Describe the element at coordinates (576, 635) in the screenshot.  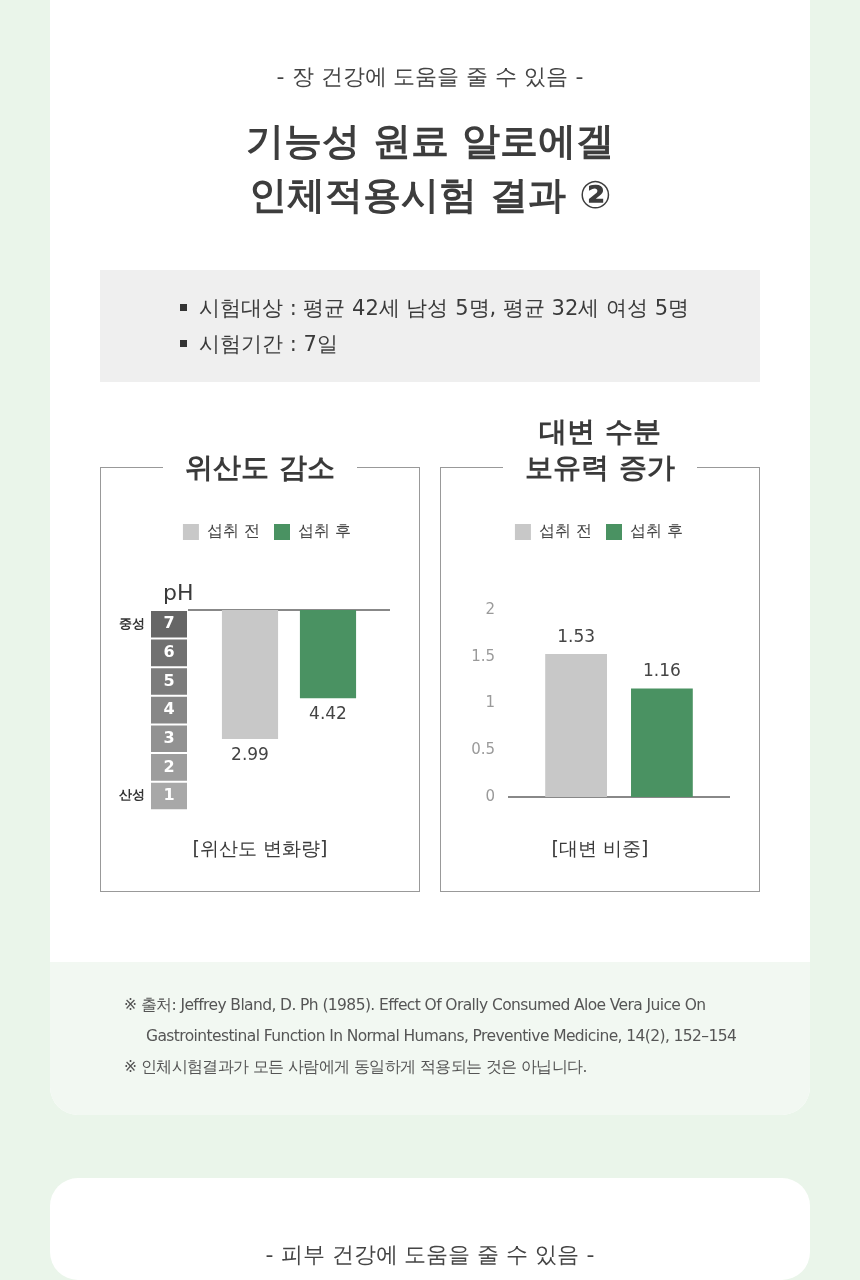
I see `data-label: 1.53` at that location.